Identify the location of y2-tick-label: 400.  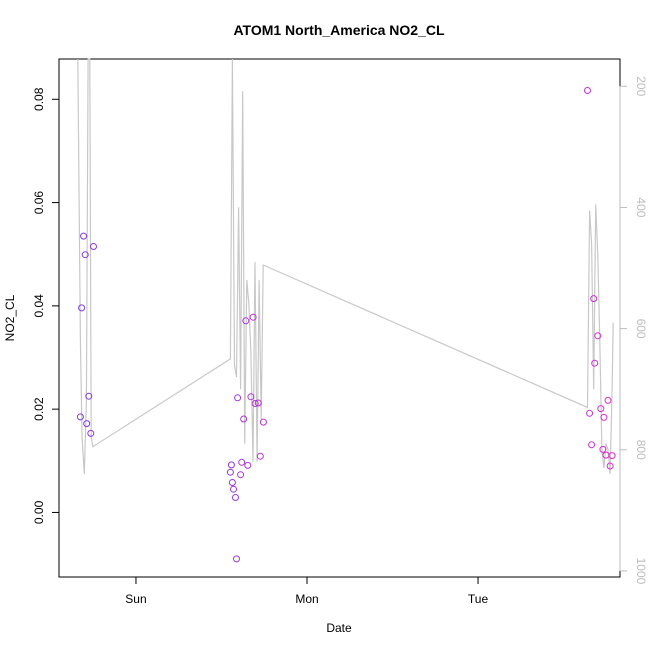
(641, 207).